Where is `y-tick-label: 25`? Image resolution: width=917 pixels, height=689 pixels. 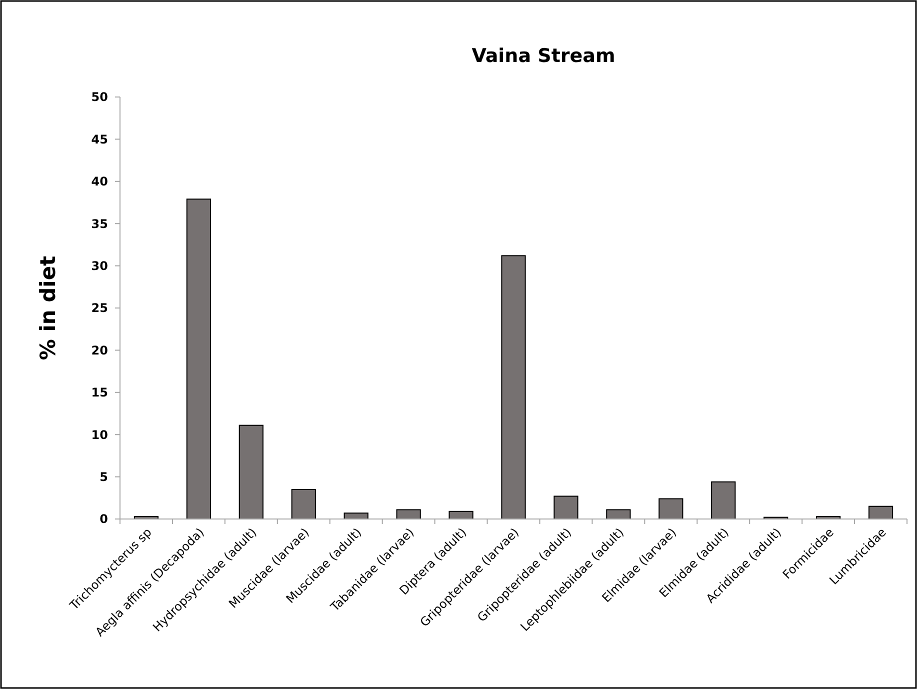 y-tick-label: 25 is located at coordinates (99, 308).